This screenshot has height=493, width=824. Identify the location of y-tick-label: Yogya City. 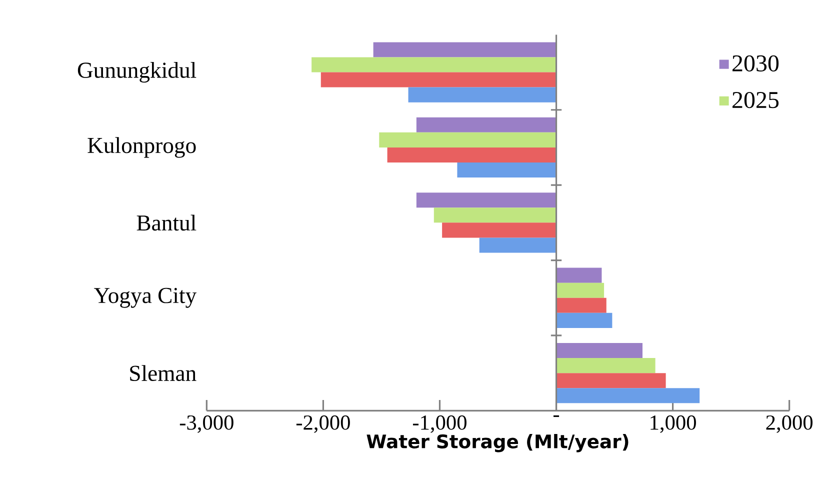
(145, 298).